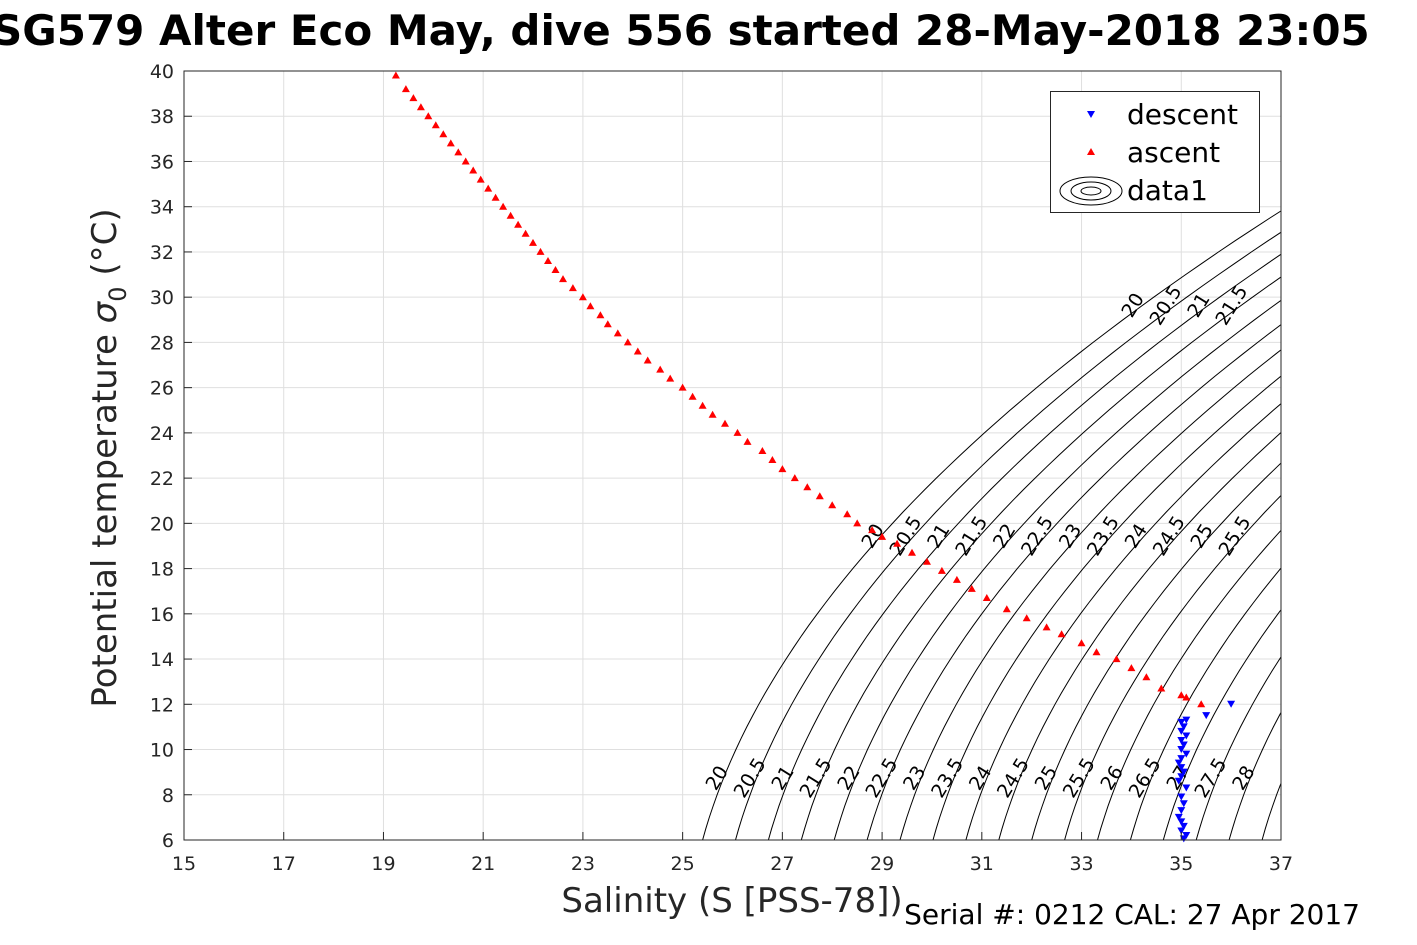  What do you see at coordinates (162, 751) in the screenshot?
I see `y-tick-label: 10` at bounding box center [162, 751].